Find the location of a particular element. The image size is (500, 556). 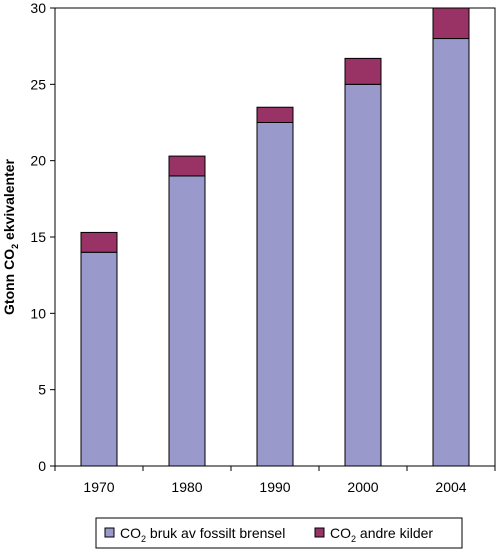

y-tick-label: 15 is located at coordinates (38, 237).